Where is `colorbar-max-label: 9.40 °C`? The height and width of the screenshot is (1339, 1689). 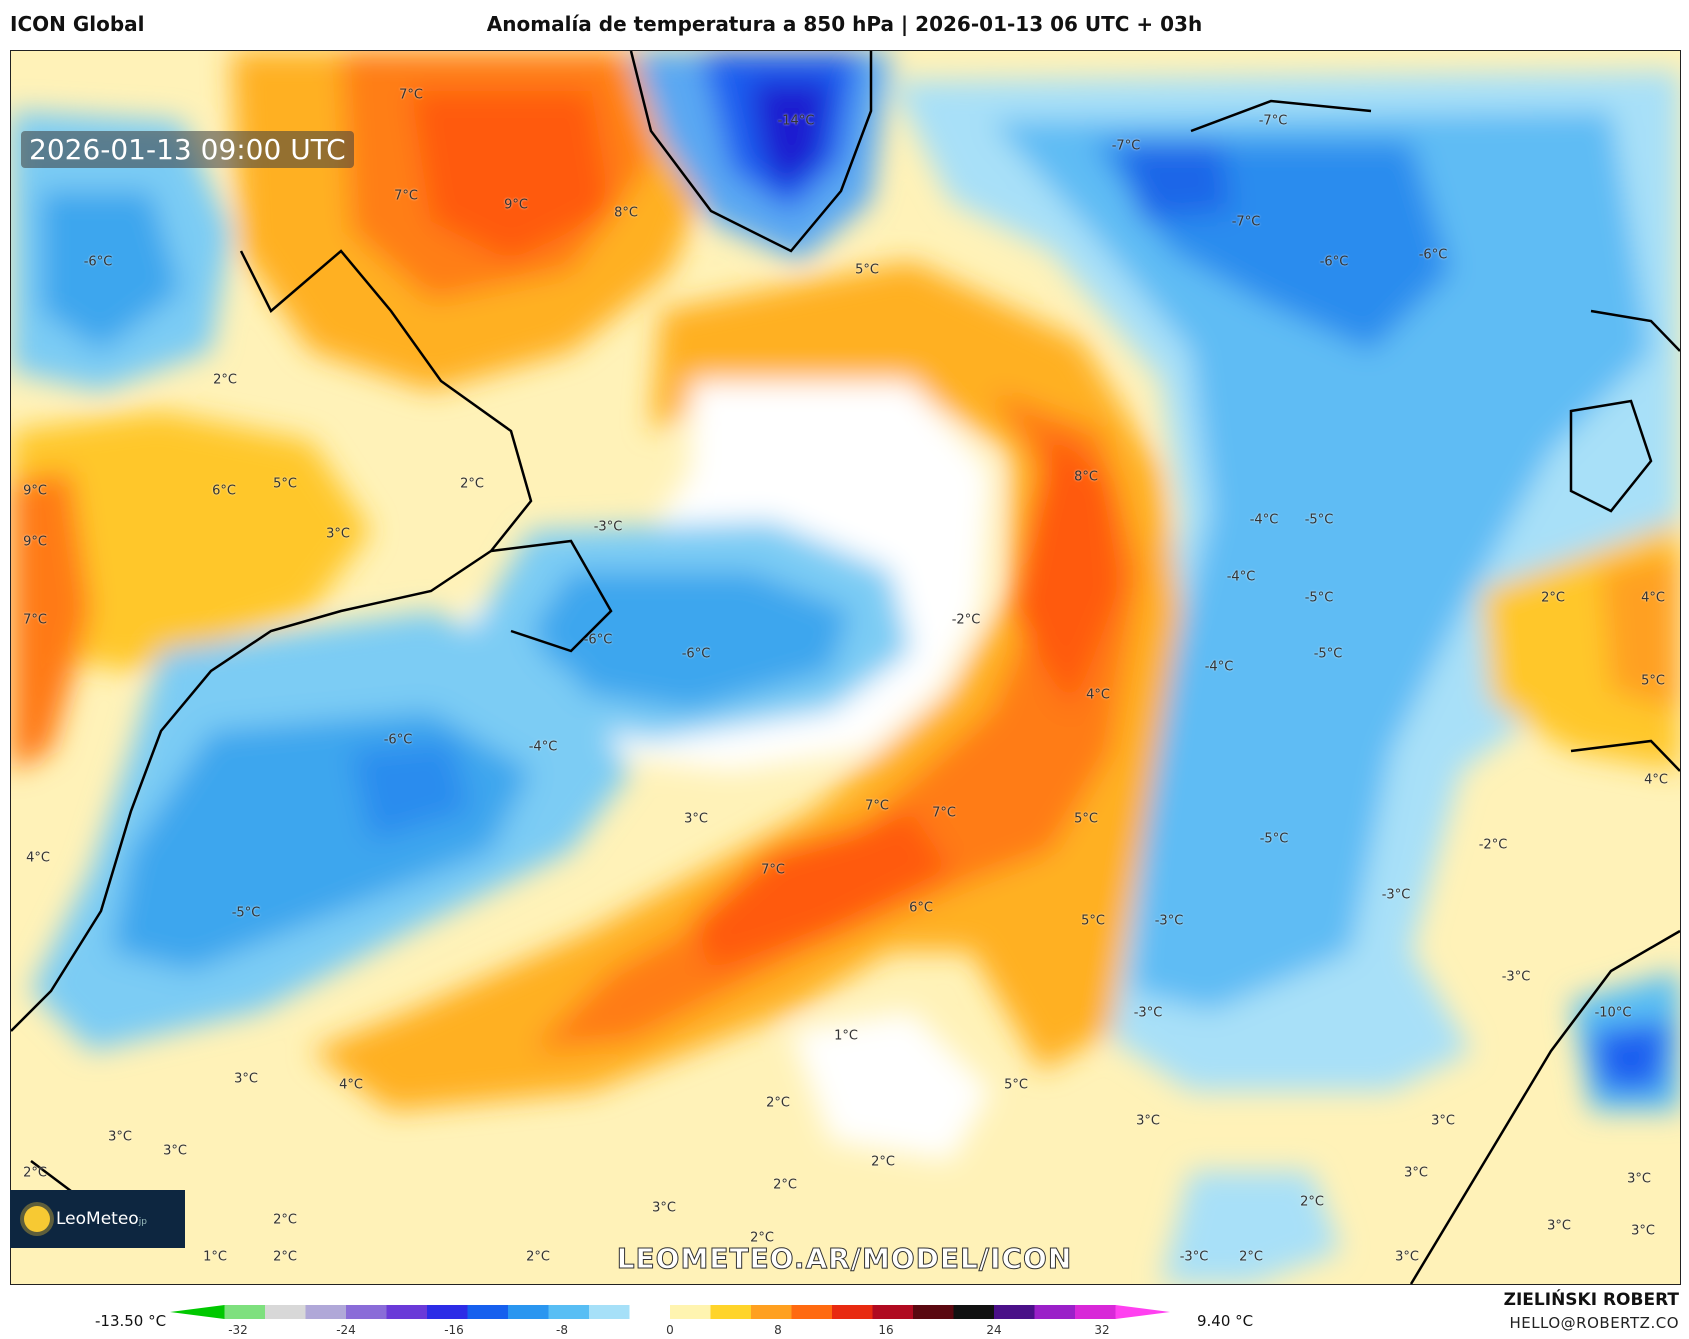
colorbar-max-label: 9.40 °C is located at coordinates (1225, 1321).